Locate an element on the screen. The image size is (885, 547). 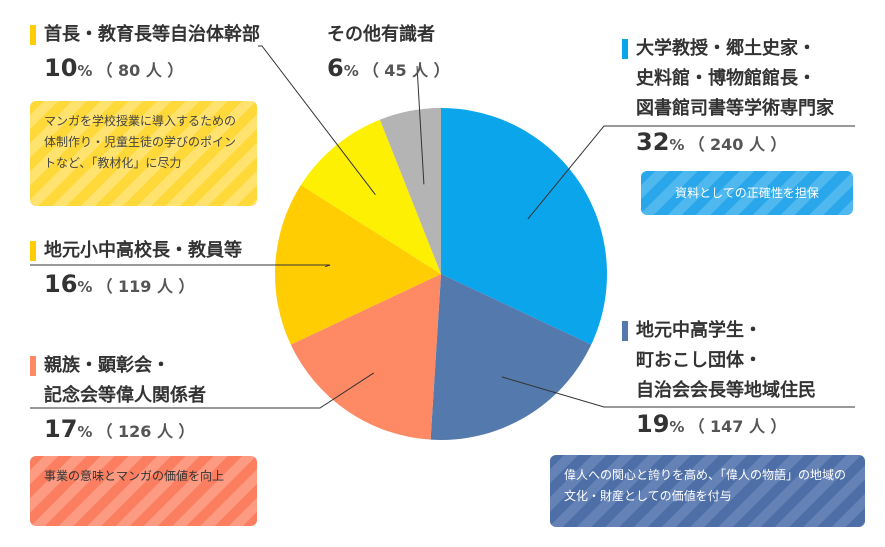
label-local-residents: 地元中高学生・ 町おこし団体・ 自治会会長等地域住民 19% （ 147 人 ） is located at coordinates (719, 378).